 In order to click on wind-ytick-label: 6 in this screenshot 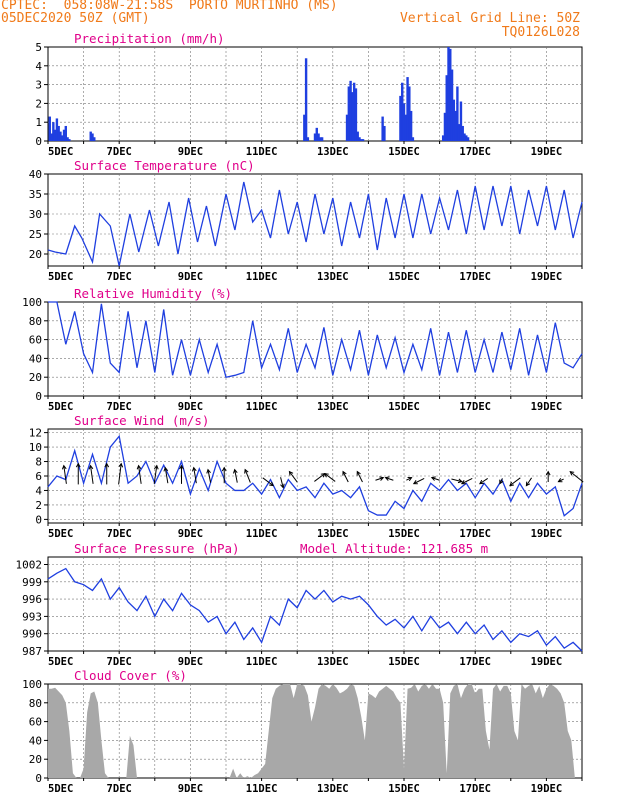, I will do `click(38, 476)`.